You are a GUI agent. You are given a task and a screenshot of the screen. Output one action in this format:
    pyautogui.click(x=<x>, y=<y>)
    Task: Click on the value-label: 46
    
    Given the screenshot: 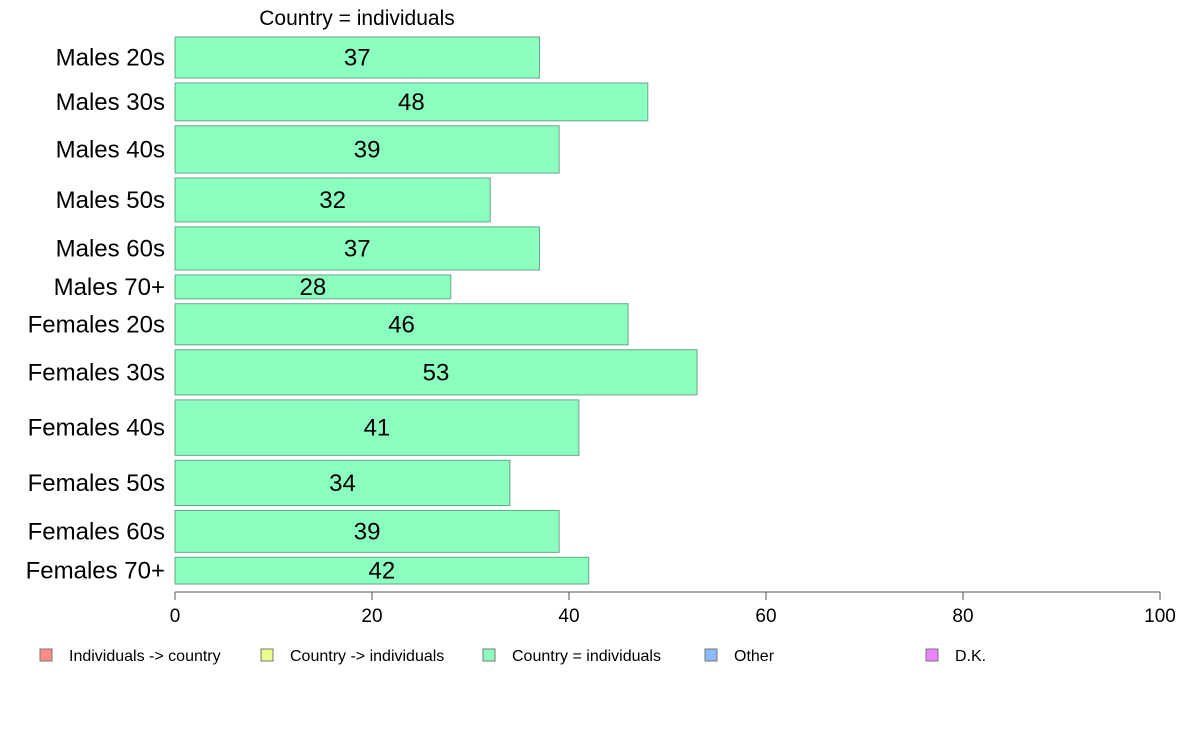 What is the action you would take?
    pyautogui.click(x=401, y=324)
    